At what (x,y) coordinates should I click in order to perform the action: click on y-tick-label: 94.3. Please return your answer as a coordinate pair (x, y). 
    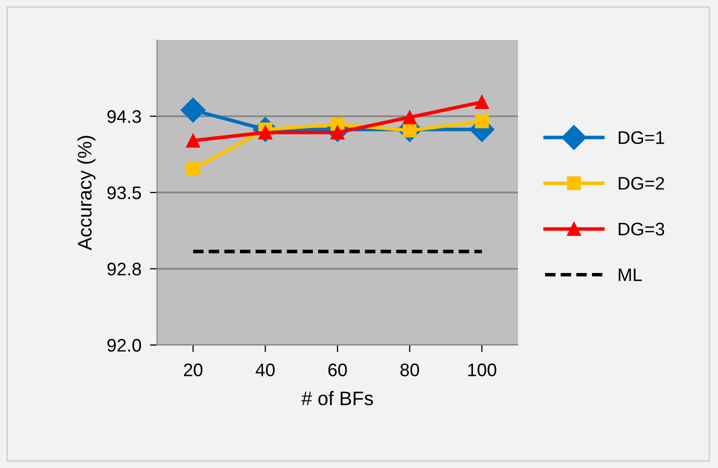
    Looking at the image, I should click on (124, 116).